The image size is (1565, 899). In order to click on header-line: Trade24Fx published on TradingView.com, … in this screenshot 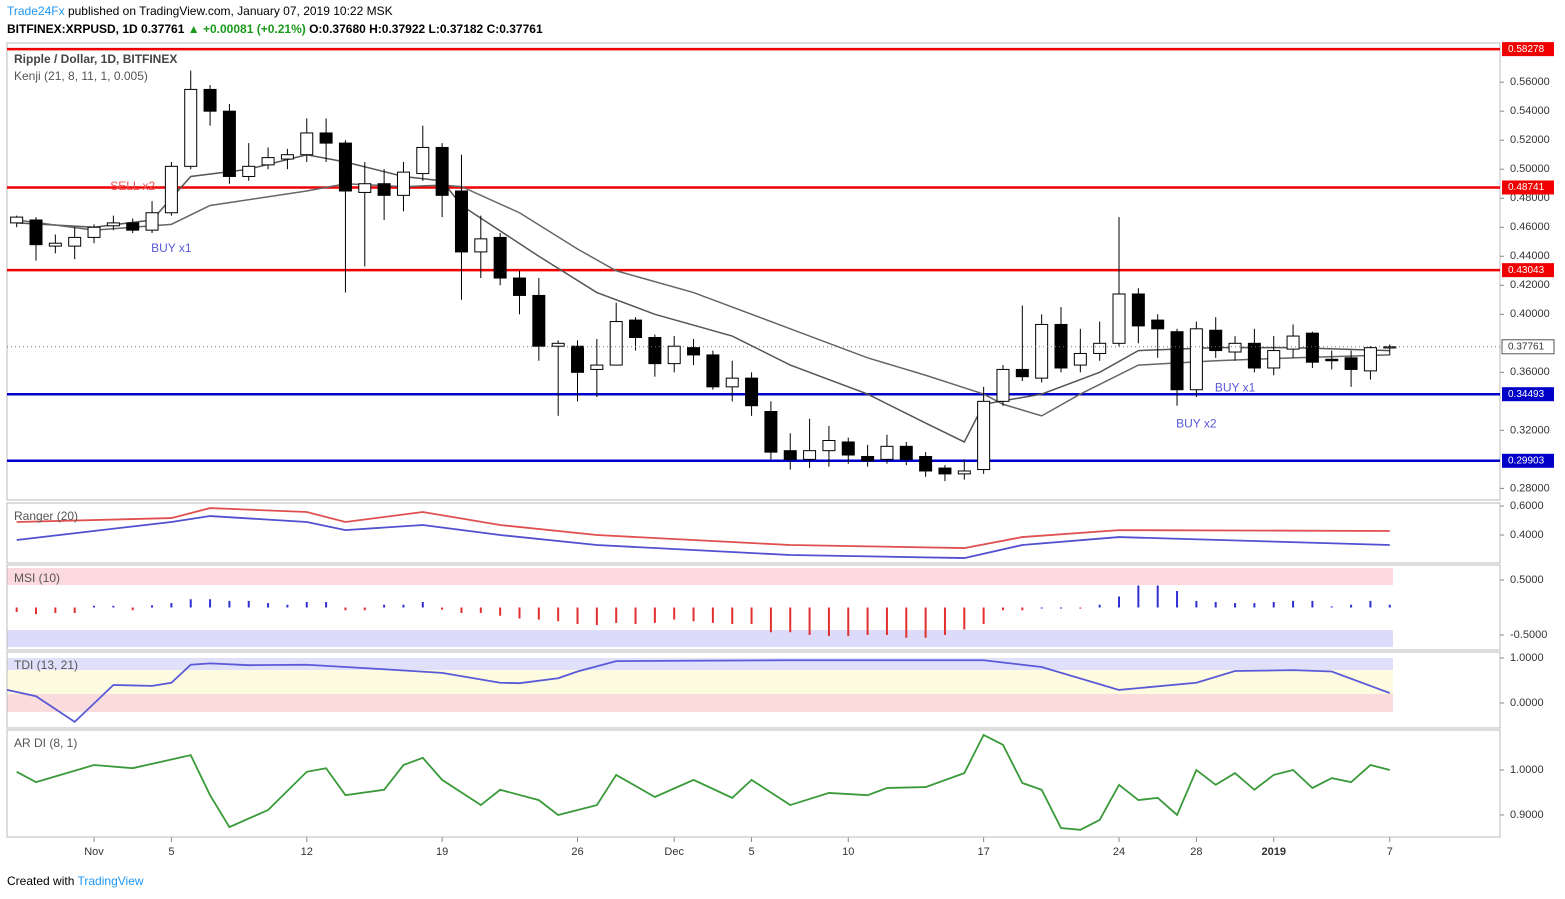, I will do `click(200, 11)`.